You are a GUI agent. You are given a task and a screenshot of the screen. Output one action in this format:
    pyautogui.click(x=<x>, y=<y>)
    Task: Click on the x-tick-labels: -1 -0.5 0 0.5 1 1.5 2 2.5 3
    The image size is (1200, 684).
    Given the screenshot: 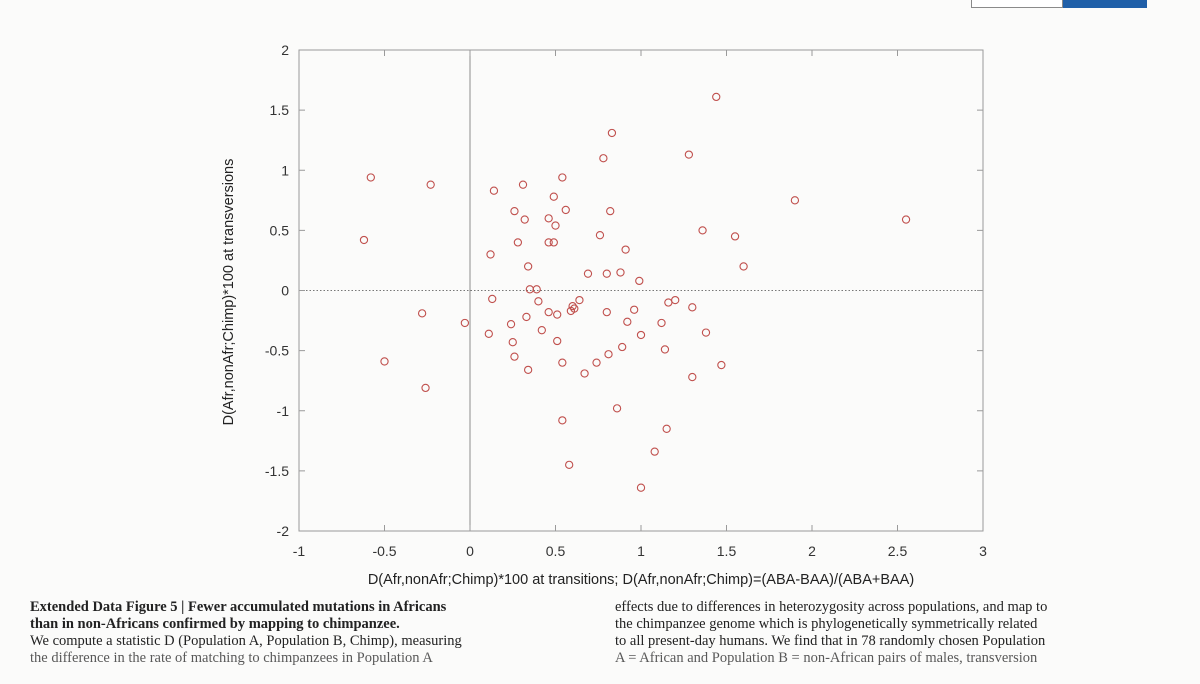 What is the action you would take?
    pyautogui.click(x=640, y=551)
    